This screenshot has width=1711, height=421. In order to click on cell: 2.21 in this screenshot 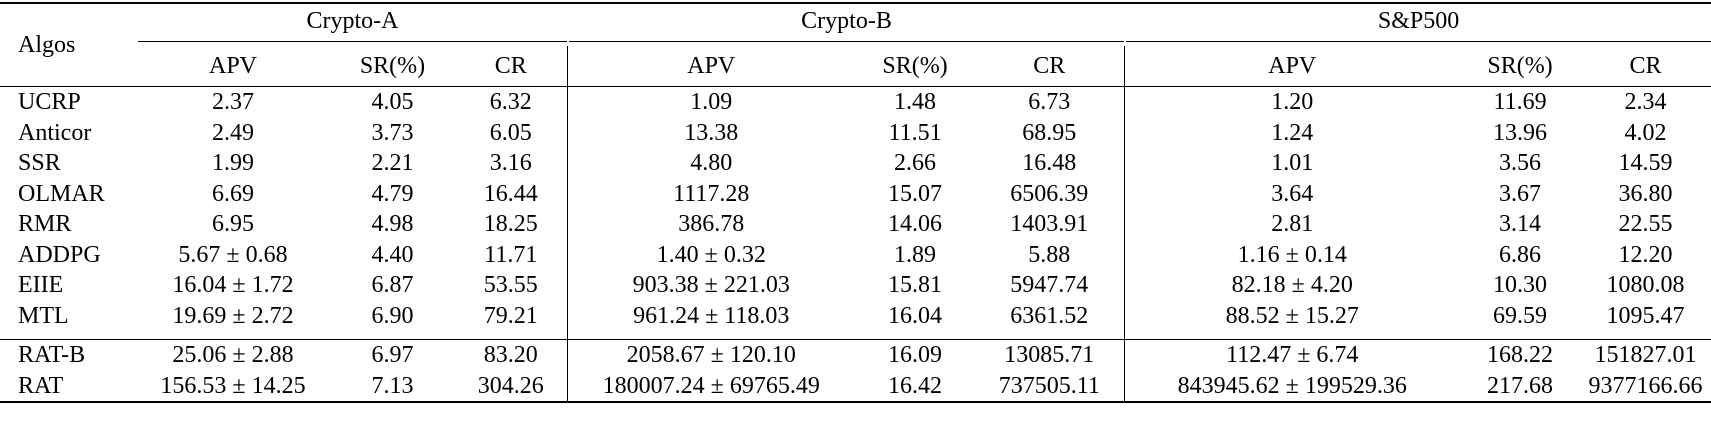, I will do `click(392, 163)`.